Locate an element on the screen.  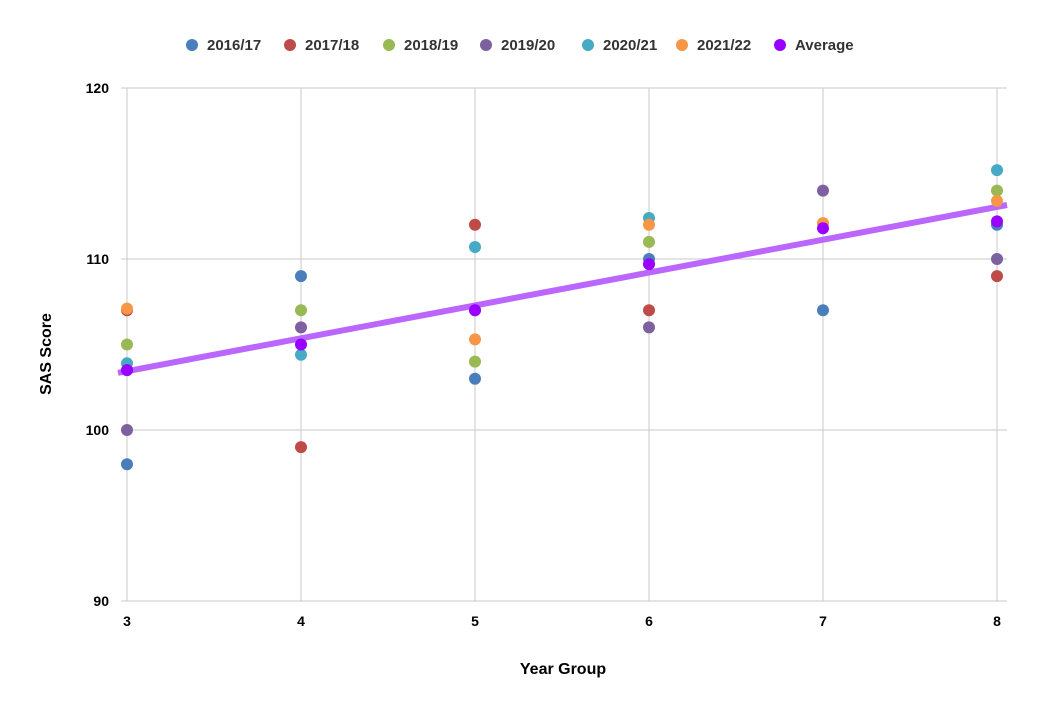
x-axis-title: Year Group is located at coordinates (563, 669).